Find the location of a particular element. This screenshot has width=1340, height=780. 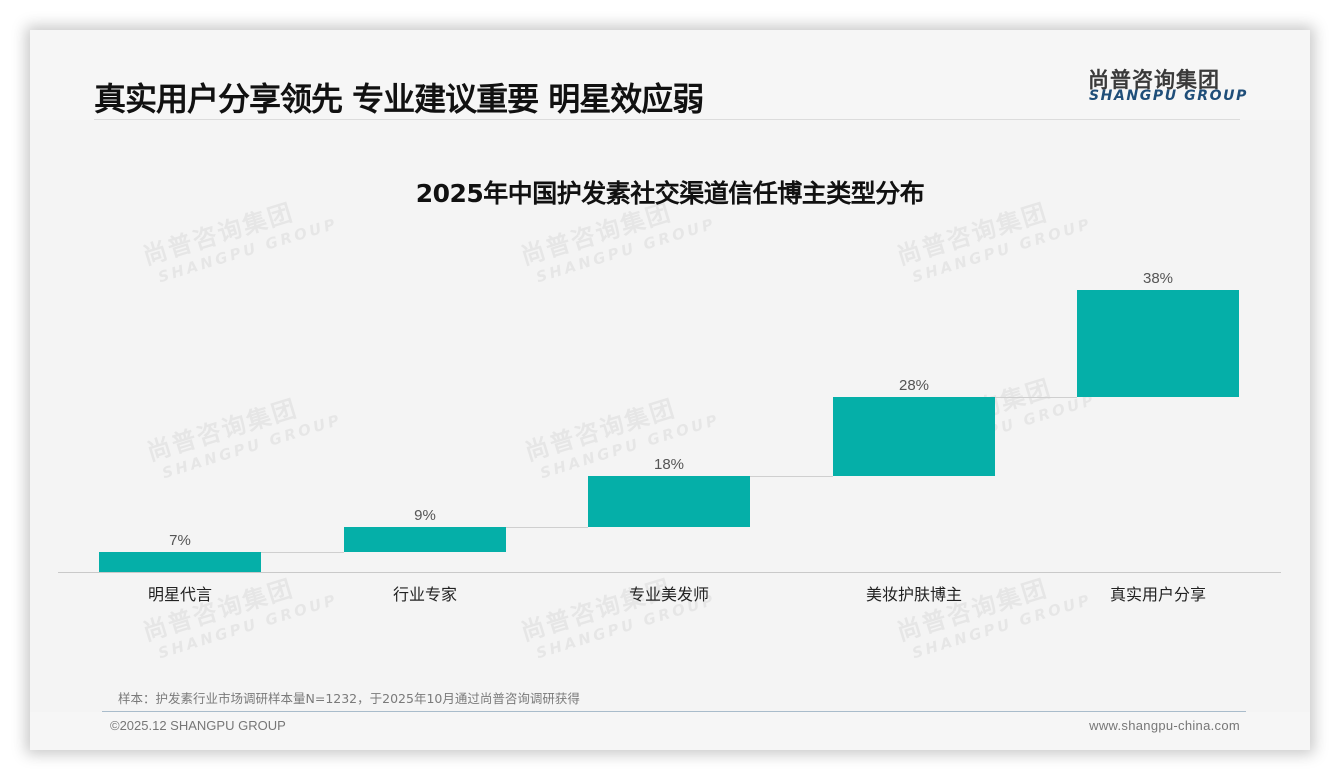

category-label: 明星代言 is located at coordinates (179, 594).